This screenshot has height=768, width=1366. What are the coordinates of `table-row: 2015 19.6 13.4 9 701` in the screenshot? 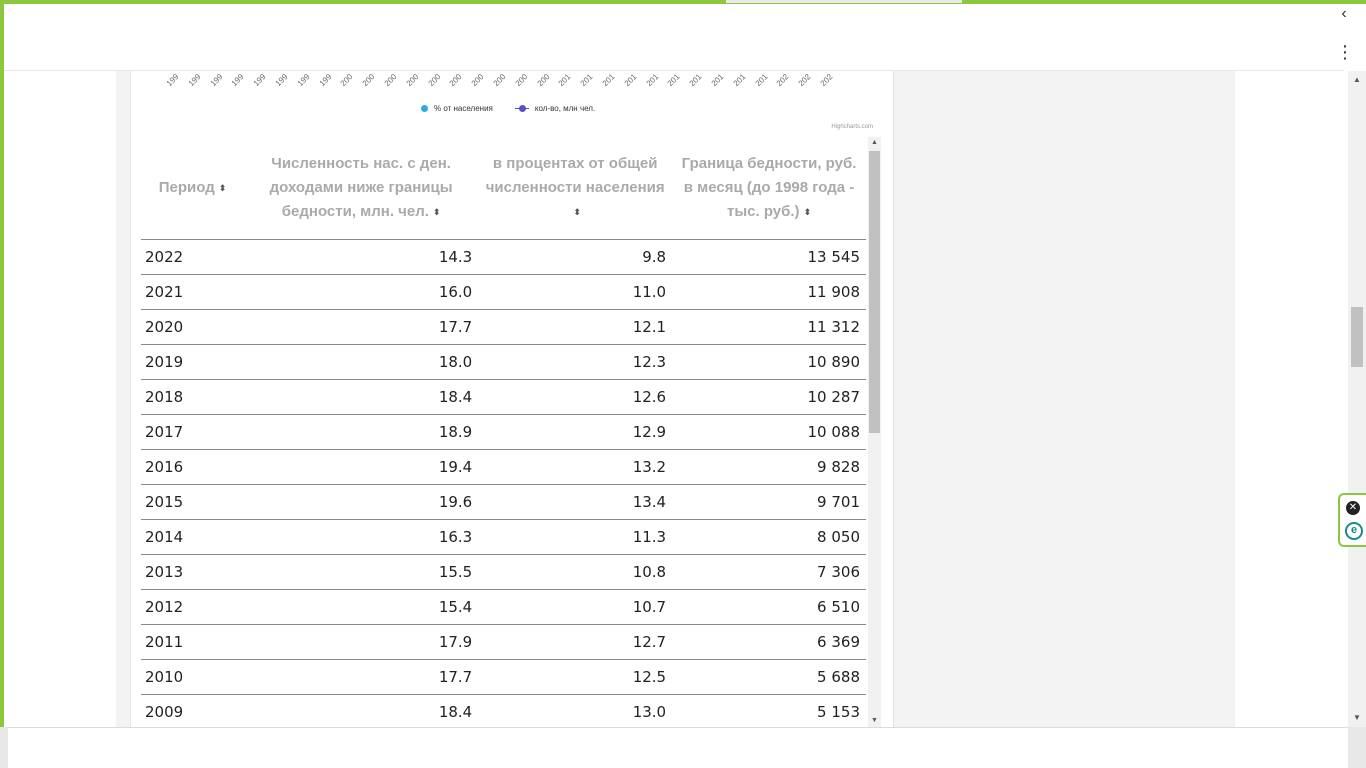 It's located at (503, 502).